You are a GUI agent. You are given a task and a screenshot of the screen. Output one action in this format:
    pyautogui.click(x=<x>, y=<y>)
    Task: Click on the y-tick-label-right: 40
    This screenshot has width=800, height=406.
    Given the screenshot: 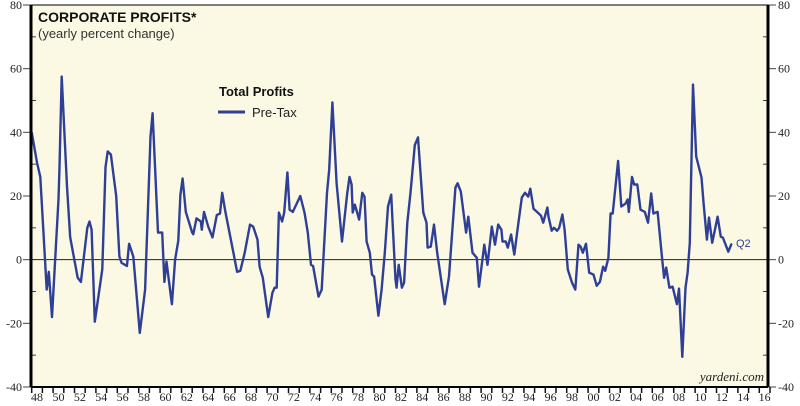 What is the action you would take?
    pyautogui.click(x=784, y=132)
    